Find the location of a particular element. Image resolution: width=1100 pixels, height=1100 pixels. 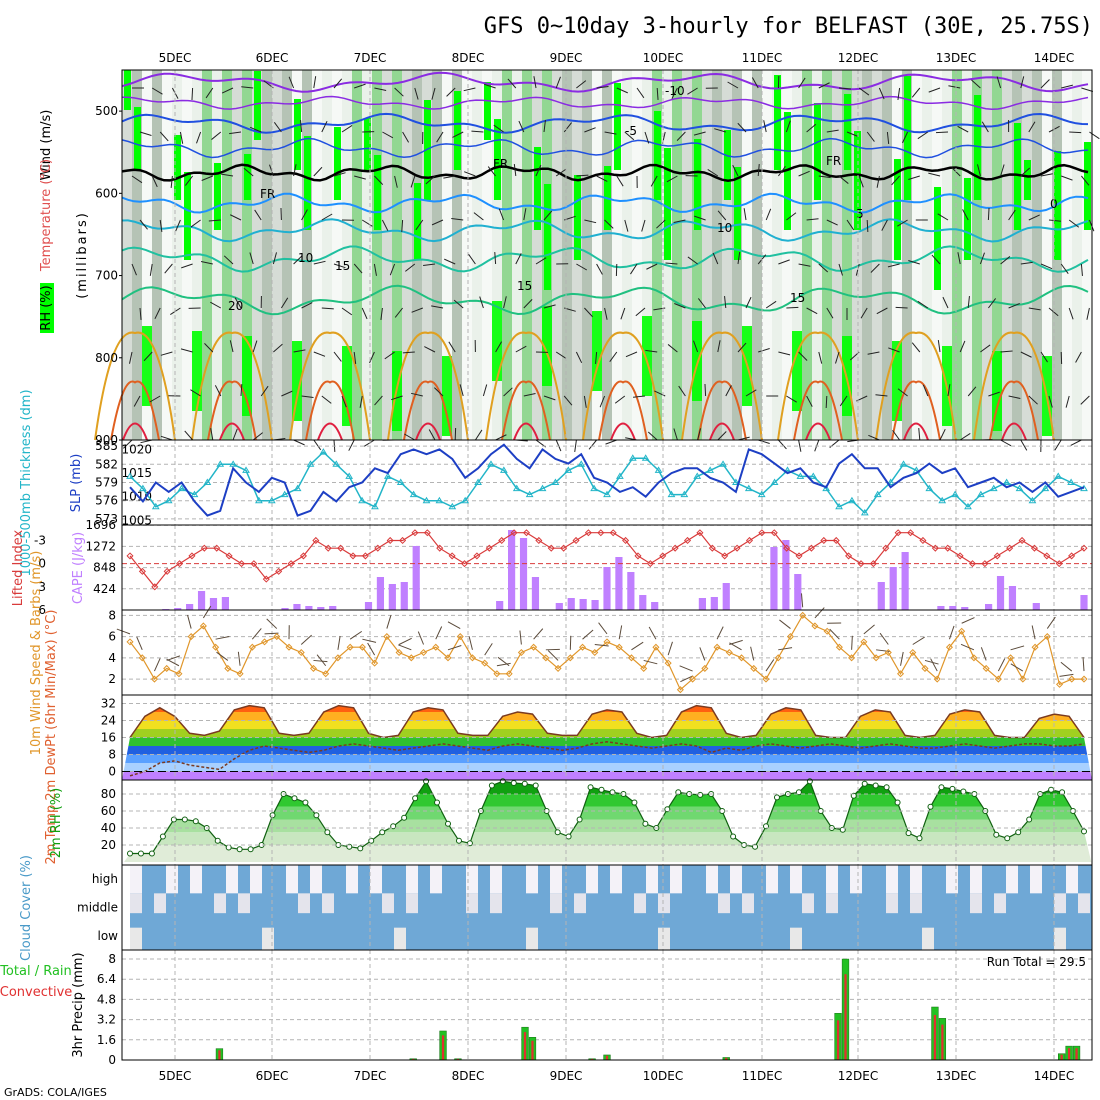

cloud-low-cell is located at coordinates (532, 938).